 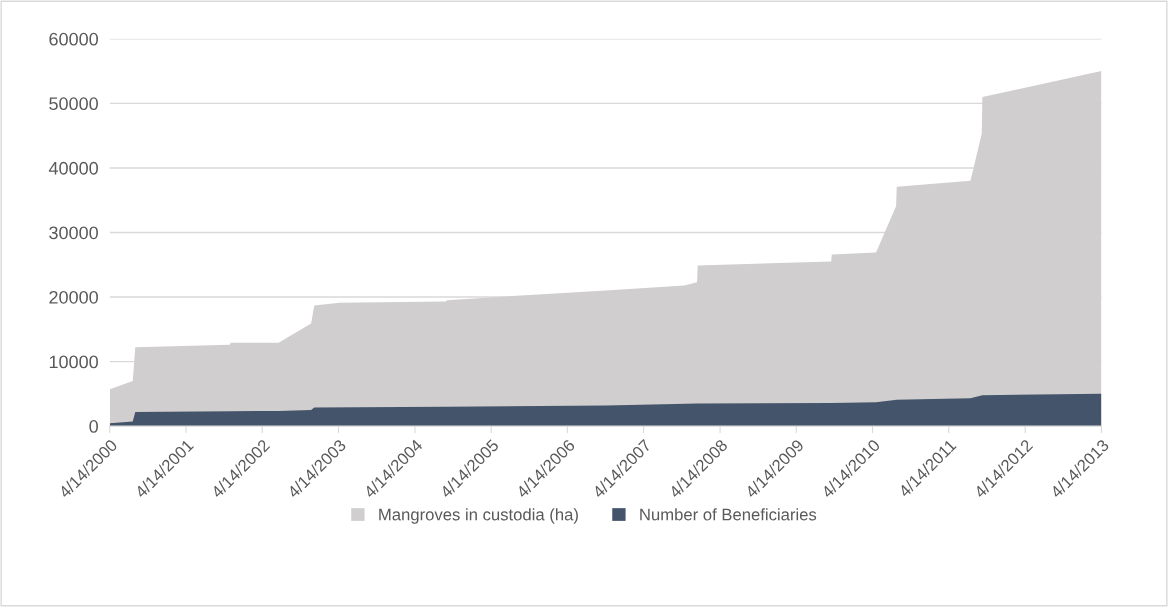 What do you see at coordinates (728, 514) in the screenshot?
I see `legend-label: Number of Beneficiaries` at bounding box center [728, 514].